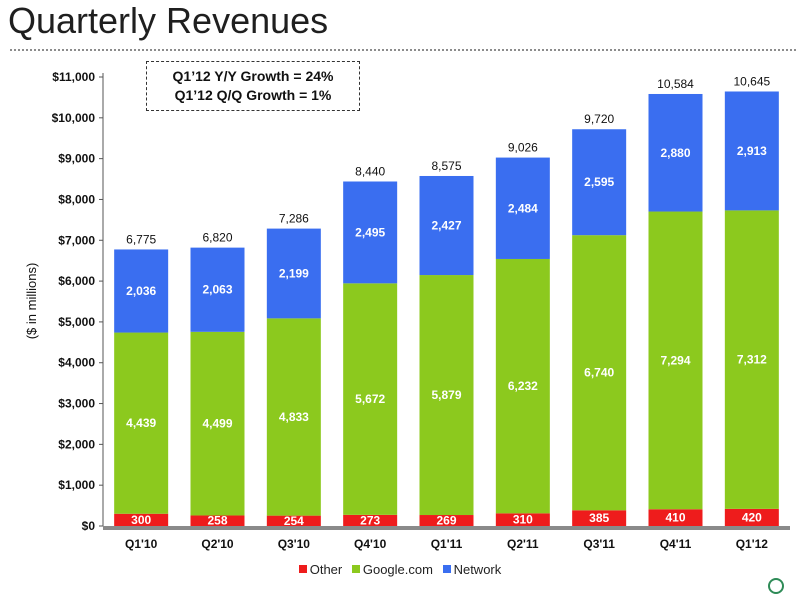  I want to click on data-label: 310, so click(523, 520).